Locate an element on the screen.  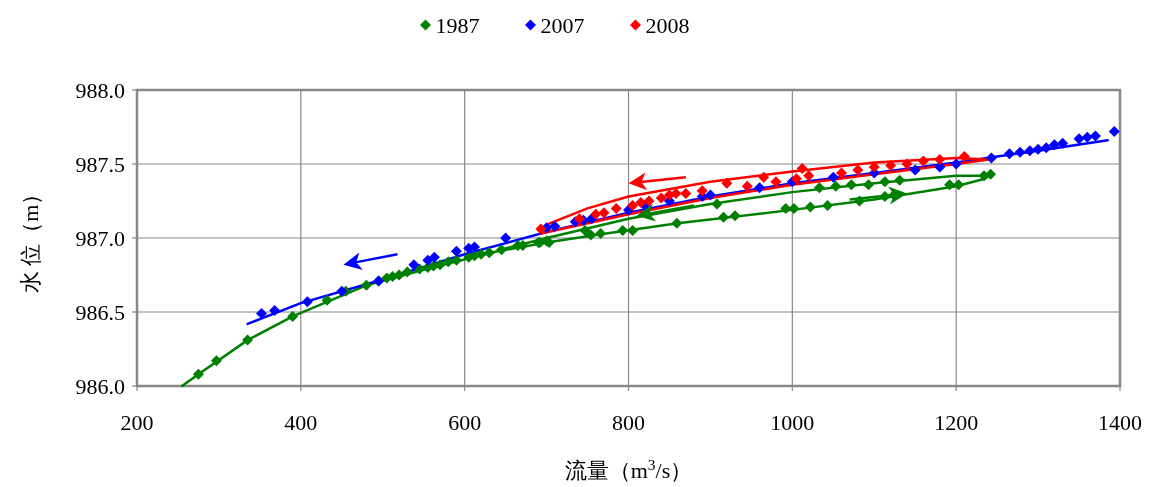
x-tick-label: 1000 is located at coordinates (792, 422).